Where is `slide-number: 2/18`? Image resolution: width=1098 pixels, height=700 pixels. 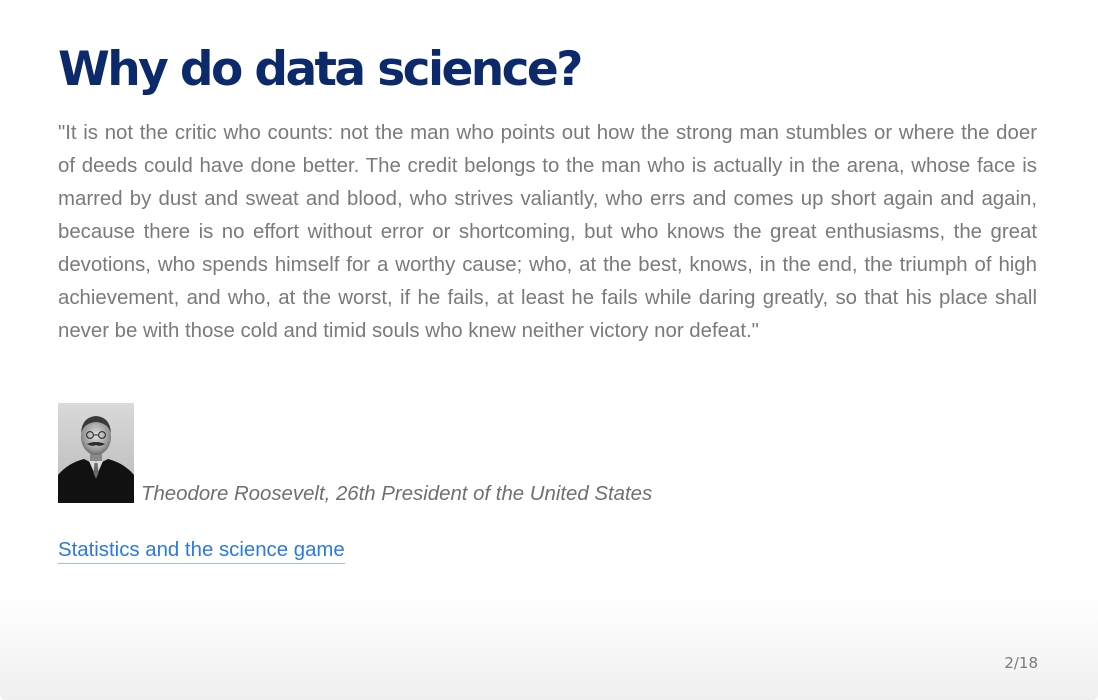 slide-number: 2/18 is located at coordinates (1021, 663).